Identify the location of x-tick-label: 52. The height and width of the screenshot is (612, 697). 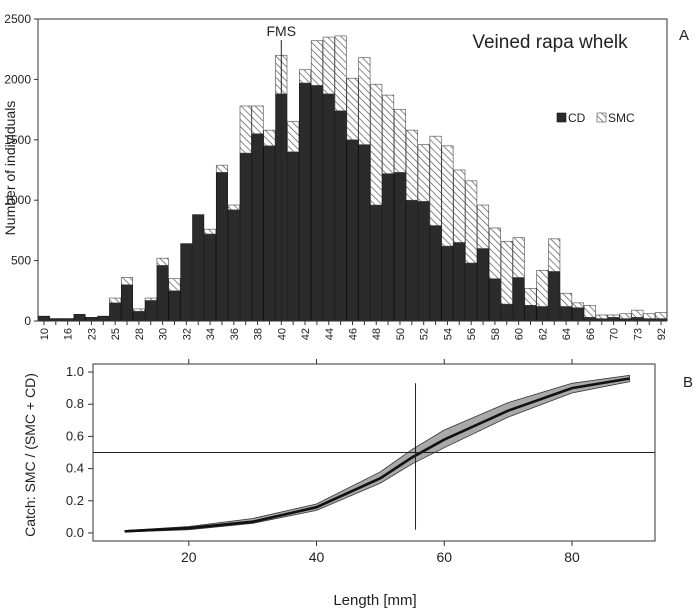
(425, 334).